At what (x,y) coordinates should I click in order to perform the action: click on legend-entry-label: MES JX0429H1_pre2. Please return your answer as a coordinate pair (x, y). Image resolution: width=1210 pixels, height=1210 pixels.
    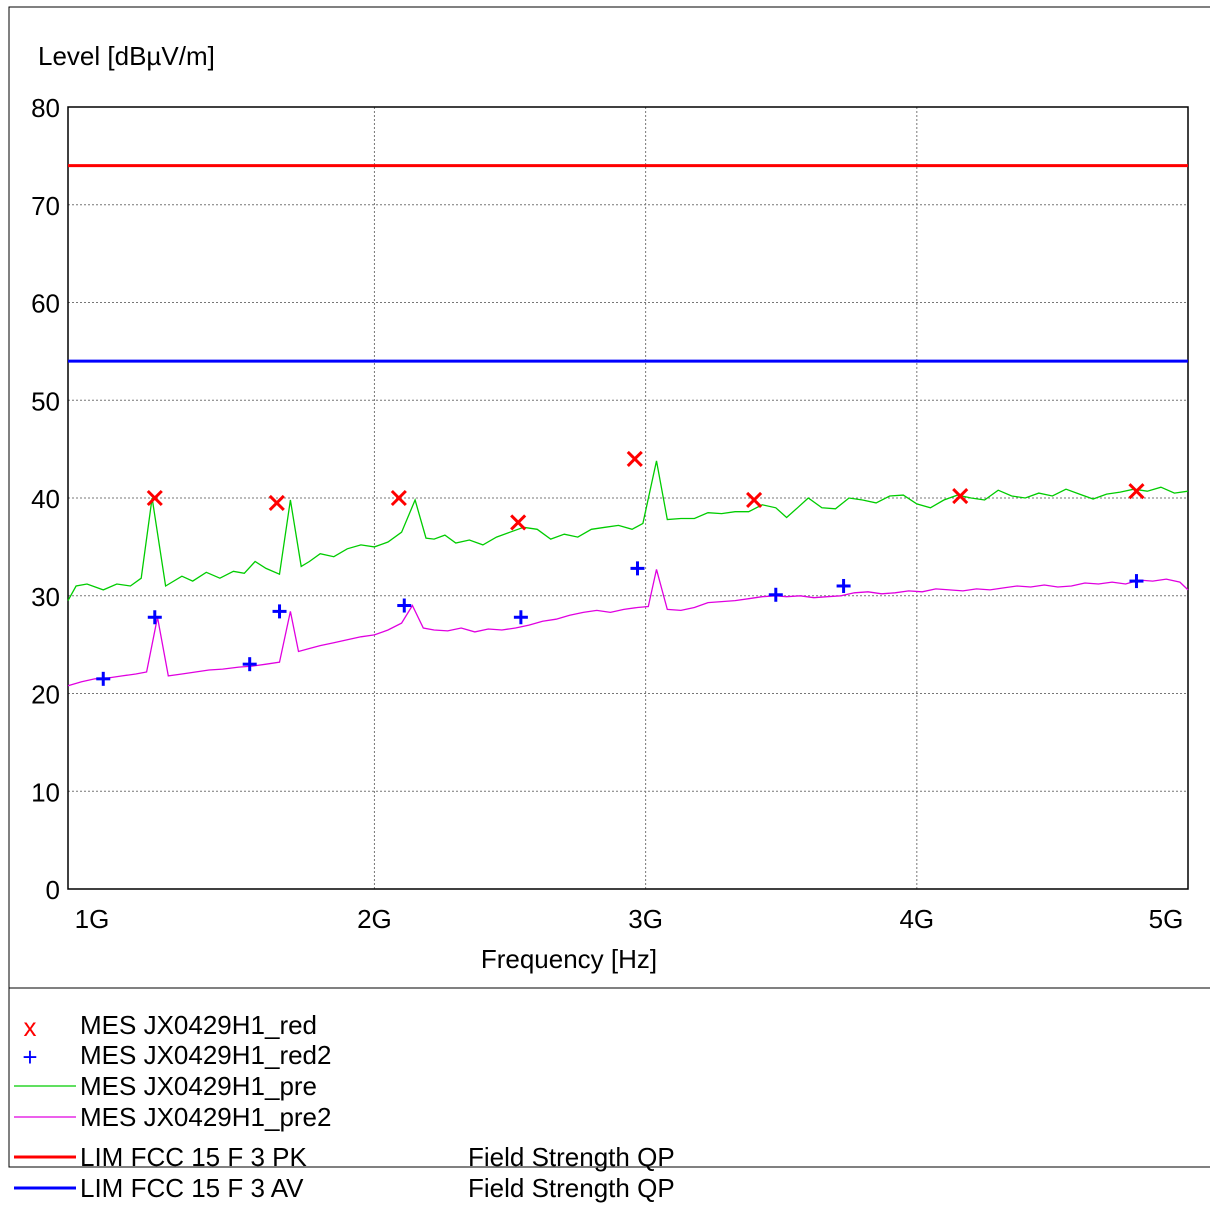
    Looking at the image, I should click on (205, 1117).